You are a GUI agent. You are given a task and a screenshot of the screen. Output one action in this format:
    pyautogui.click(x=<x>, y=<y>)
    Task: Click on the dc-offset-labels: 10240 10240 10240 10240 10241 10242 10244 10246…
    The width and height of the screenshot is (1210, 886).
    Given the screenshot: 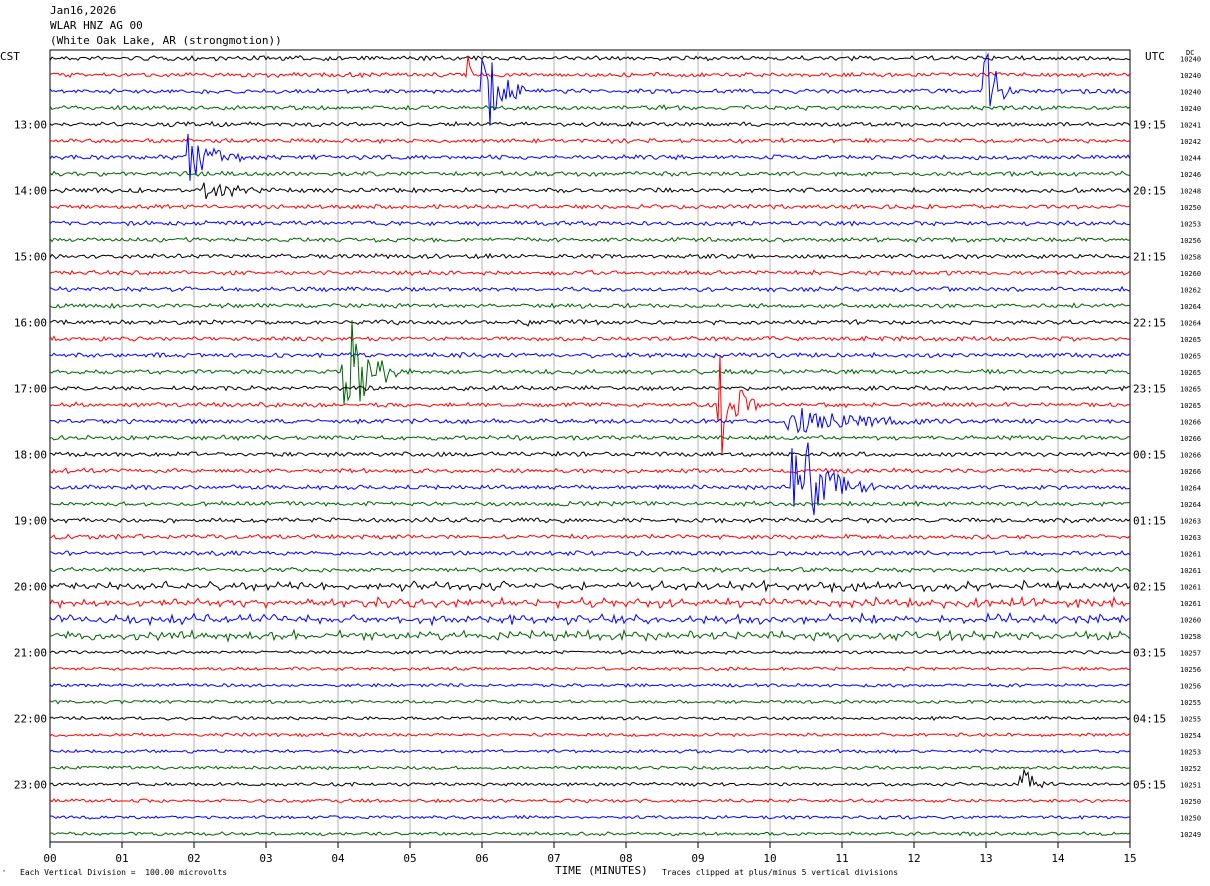 What is the action you would take?
    pyautogui.click(x=1190, y=447)
    